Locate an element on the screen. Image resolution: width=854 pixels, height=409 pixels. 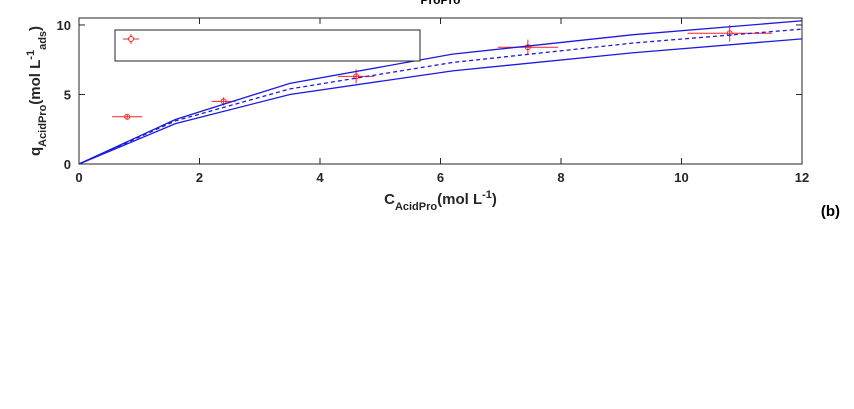
y-tick-label: 10 is located at coordinates (64, 25).